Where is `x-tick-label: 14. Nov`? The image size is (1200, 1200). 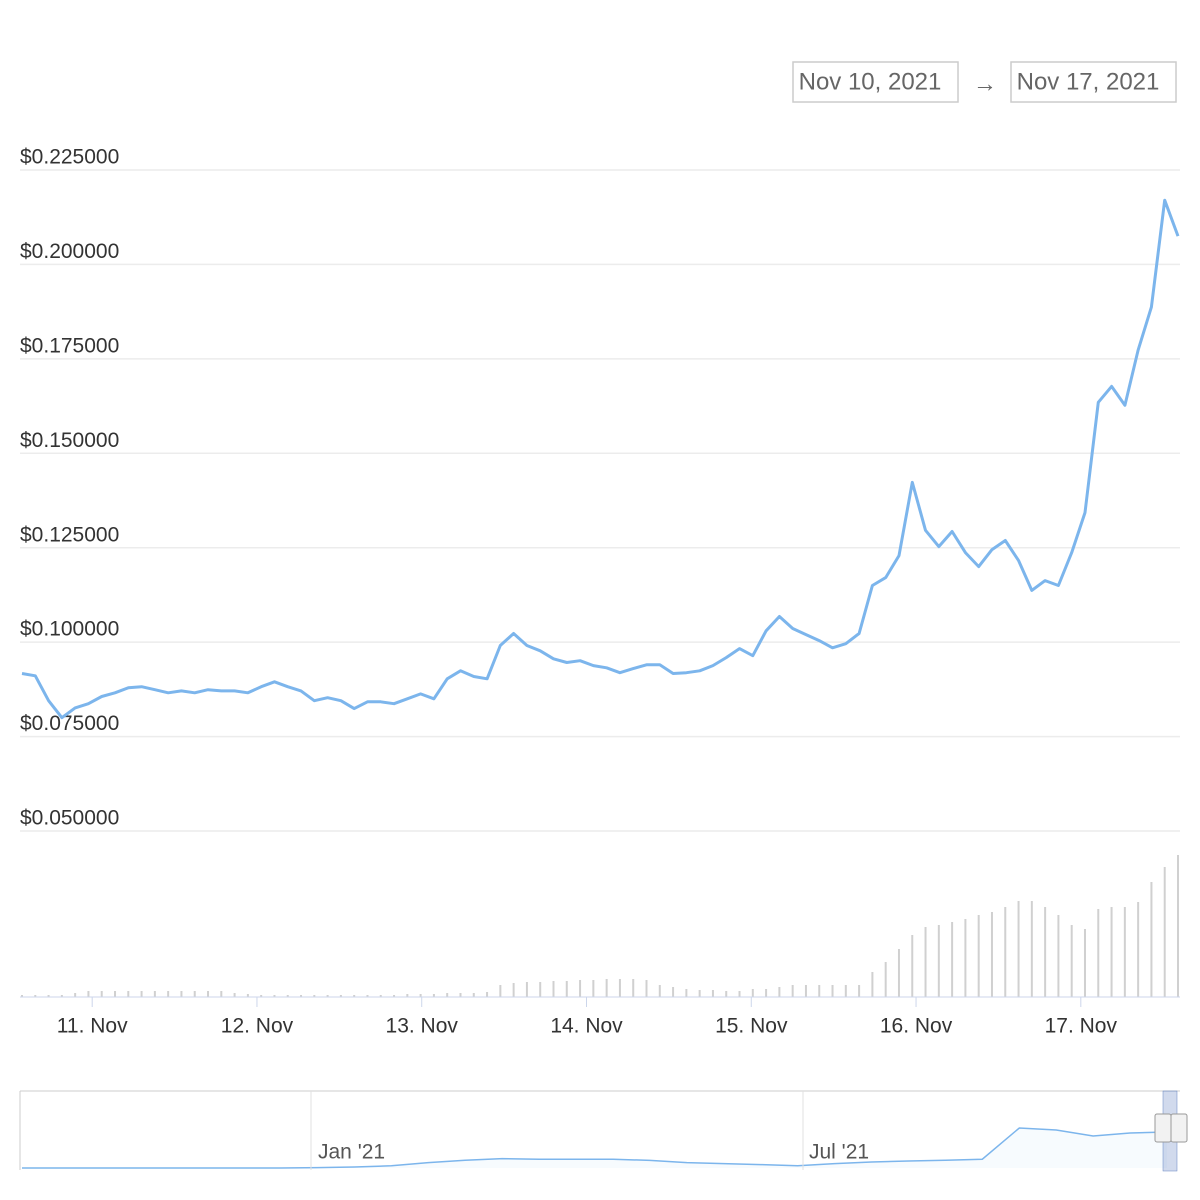
x-tick-label: 14. Nov is located at coordinates (586, 1026).